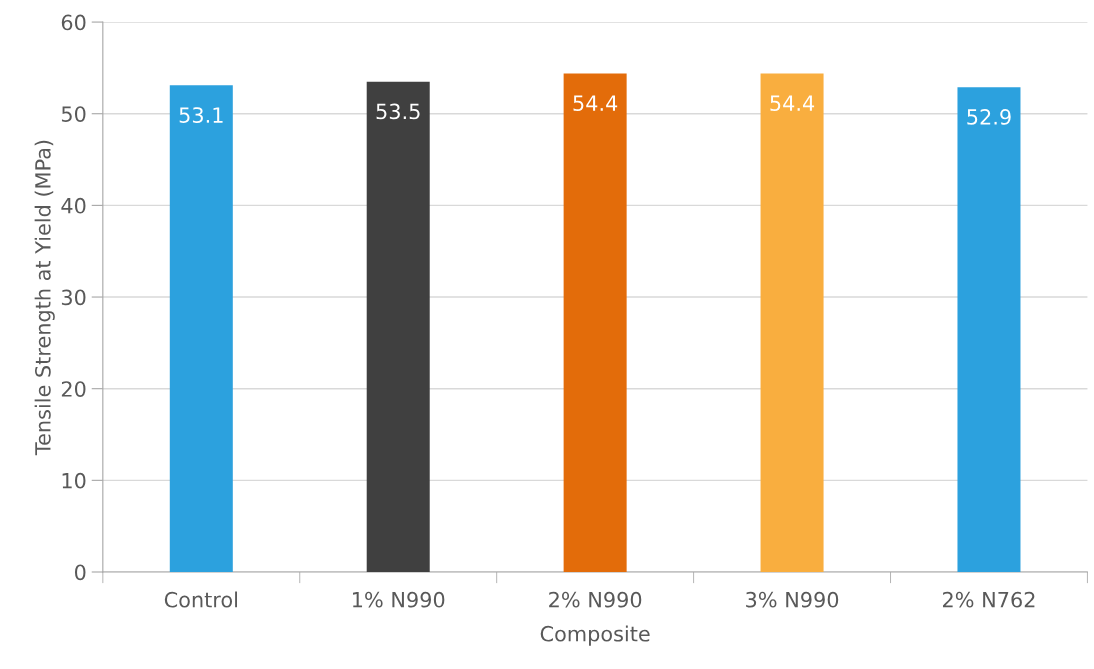 The image size is (1094, 669). I want to click on y-tick-label: 50, so click(73, 114).